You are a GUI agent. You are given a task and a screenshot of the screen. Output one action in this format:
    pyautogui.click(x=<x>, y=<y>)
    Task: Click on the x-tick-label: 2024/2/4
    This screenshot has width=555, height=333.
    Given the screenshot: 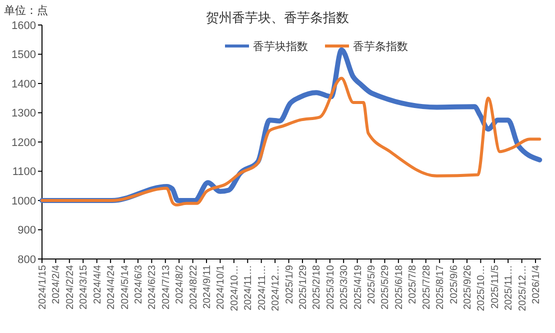 What is the action you would take?
    pyautogui.click(x=56, y=284)
    